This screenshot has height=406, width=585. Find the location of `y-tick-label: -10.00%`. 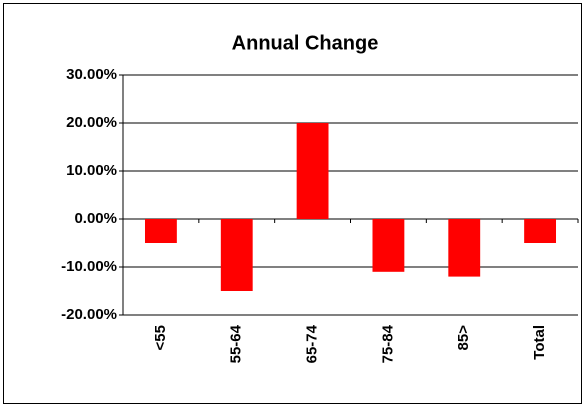

y-tick-label: -10.00% is located at coordinates (89, 266).